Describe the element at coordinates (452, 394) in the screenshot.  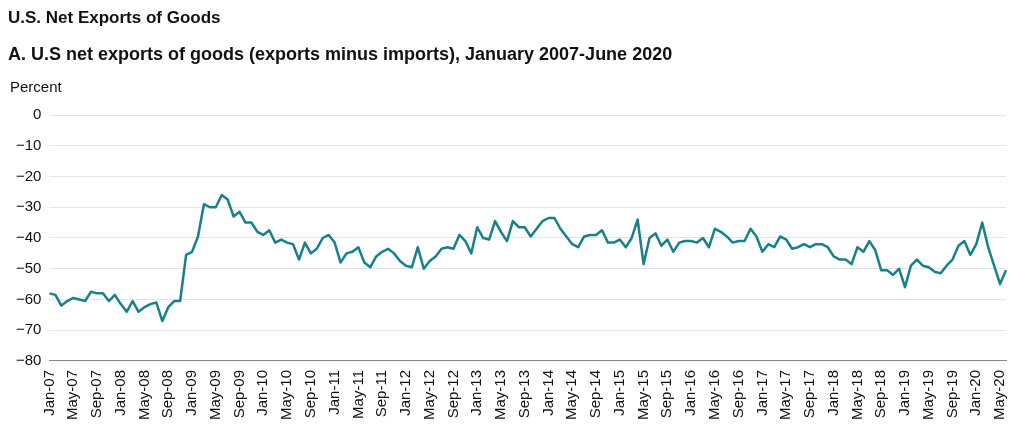
I see `x-tick-label: Sep-12` at that location.